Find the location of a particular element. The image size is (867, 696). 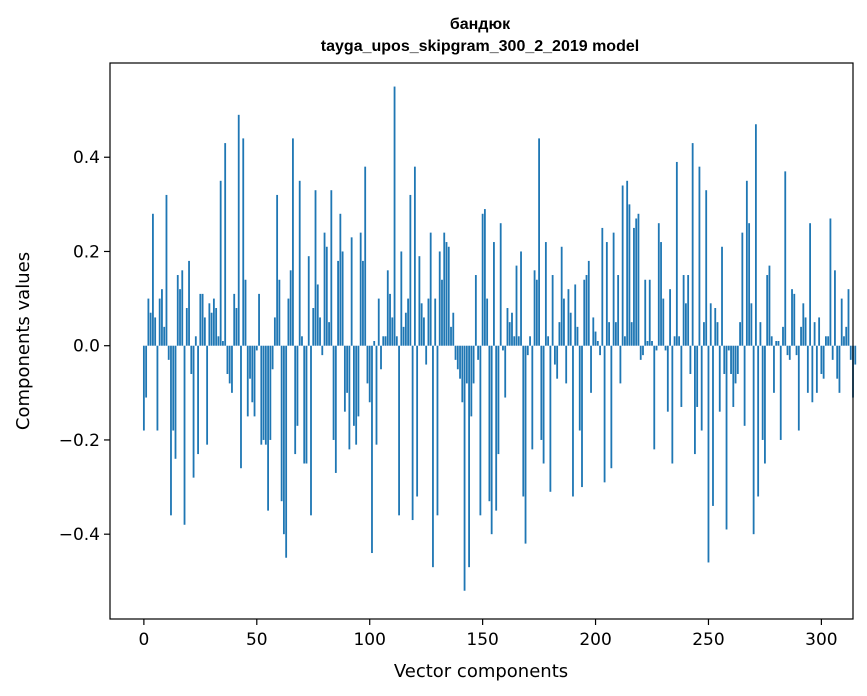

x-tick-label: 50 is located at coordinates (257, 640).